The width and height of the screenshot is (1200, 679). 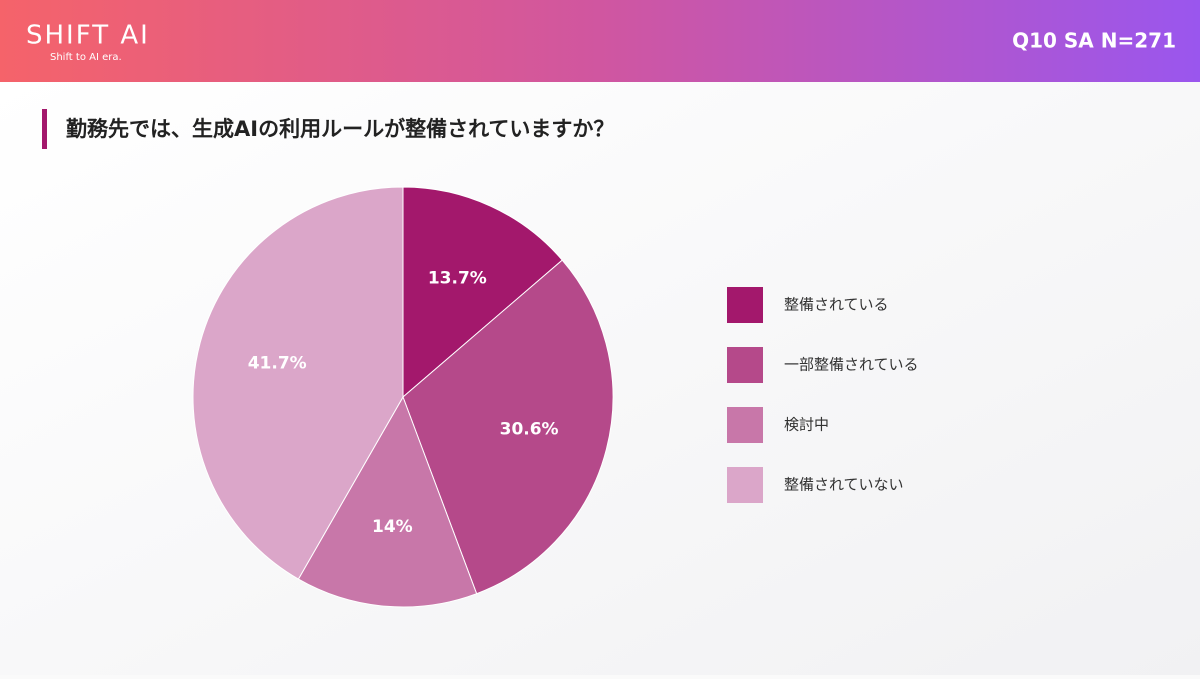 What do you see at coordinates (851, 365) in the screenshot?
I see `legend-label: 一部整備されている` at bounding box center [851, 365].